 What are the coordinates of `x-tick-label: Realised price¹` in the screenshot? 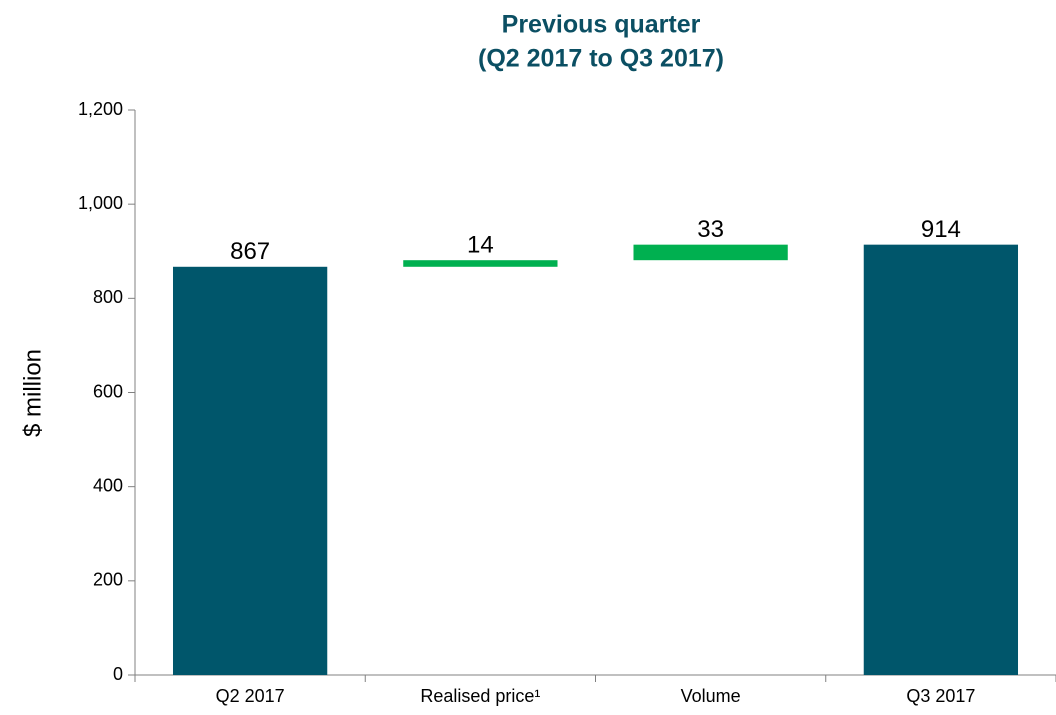 It's located at (480, 696).